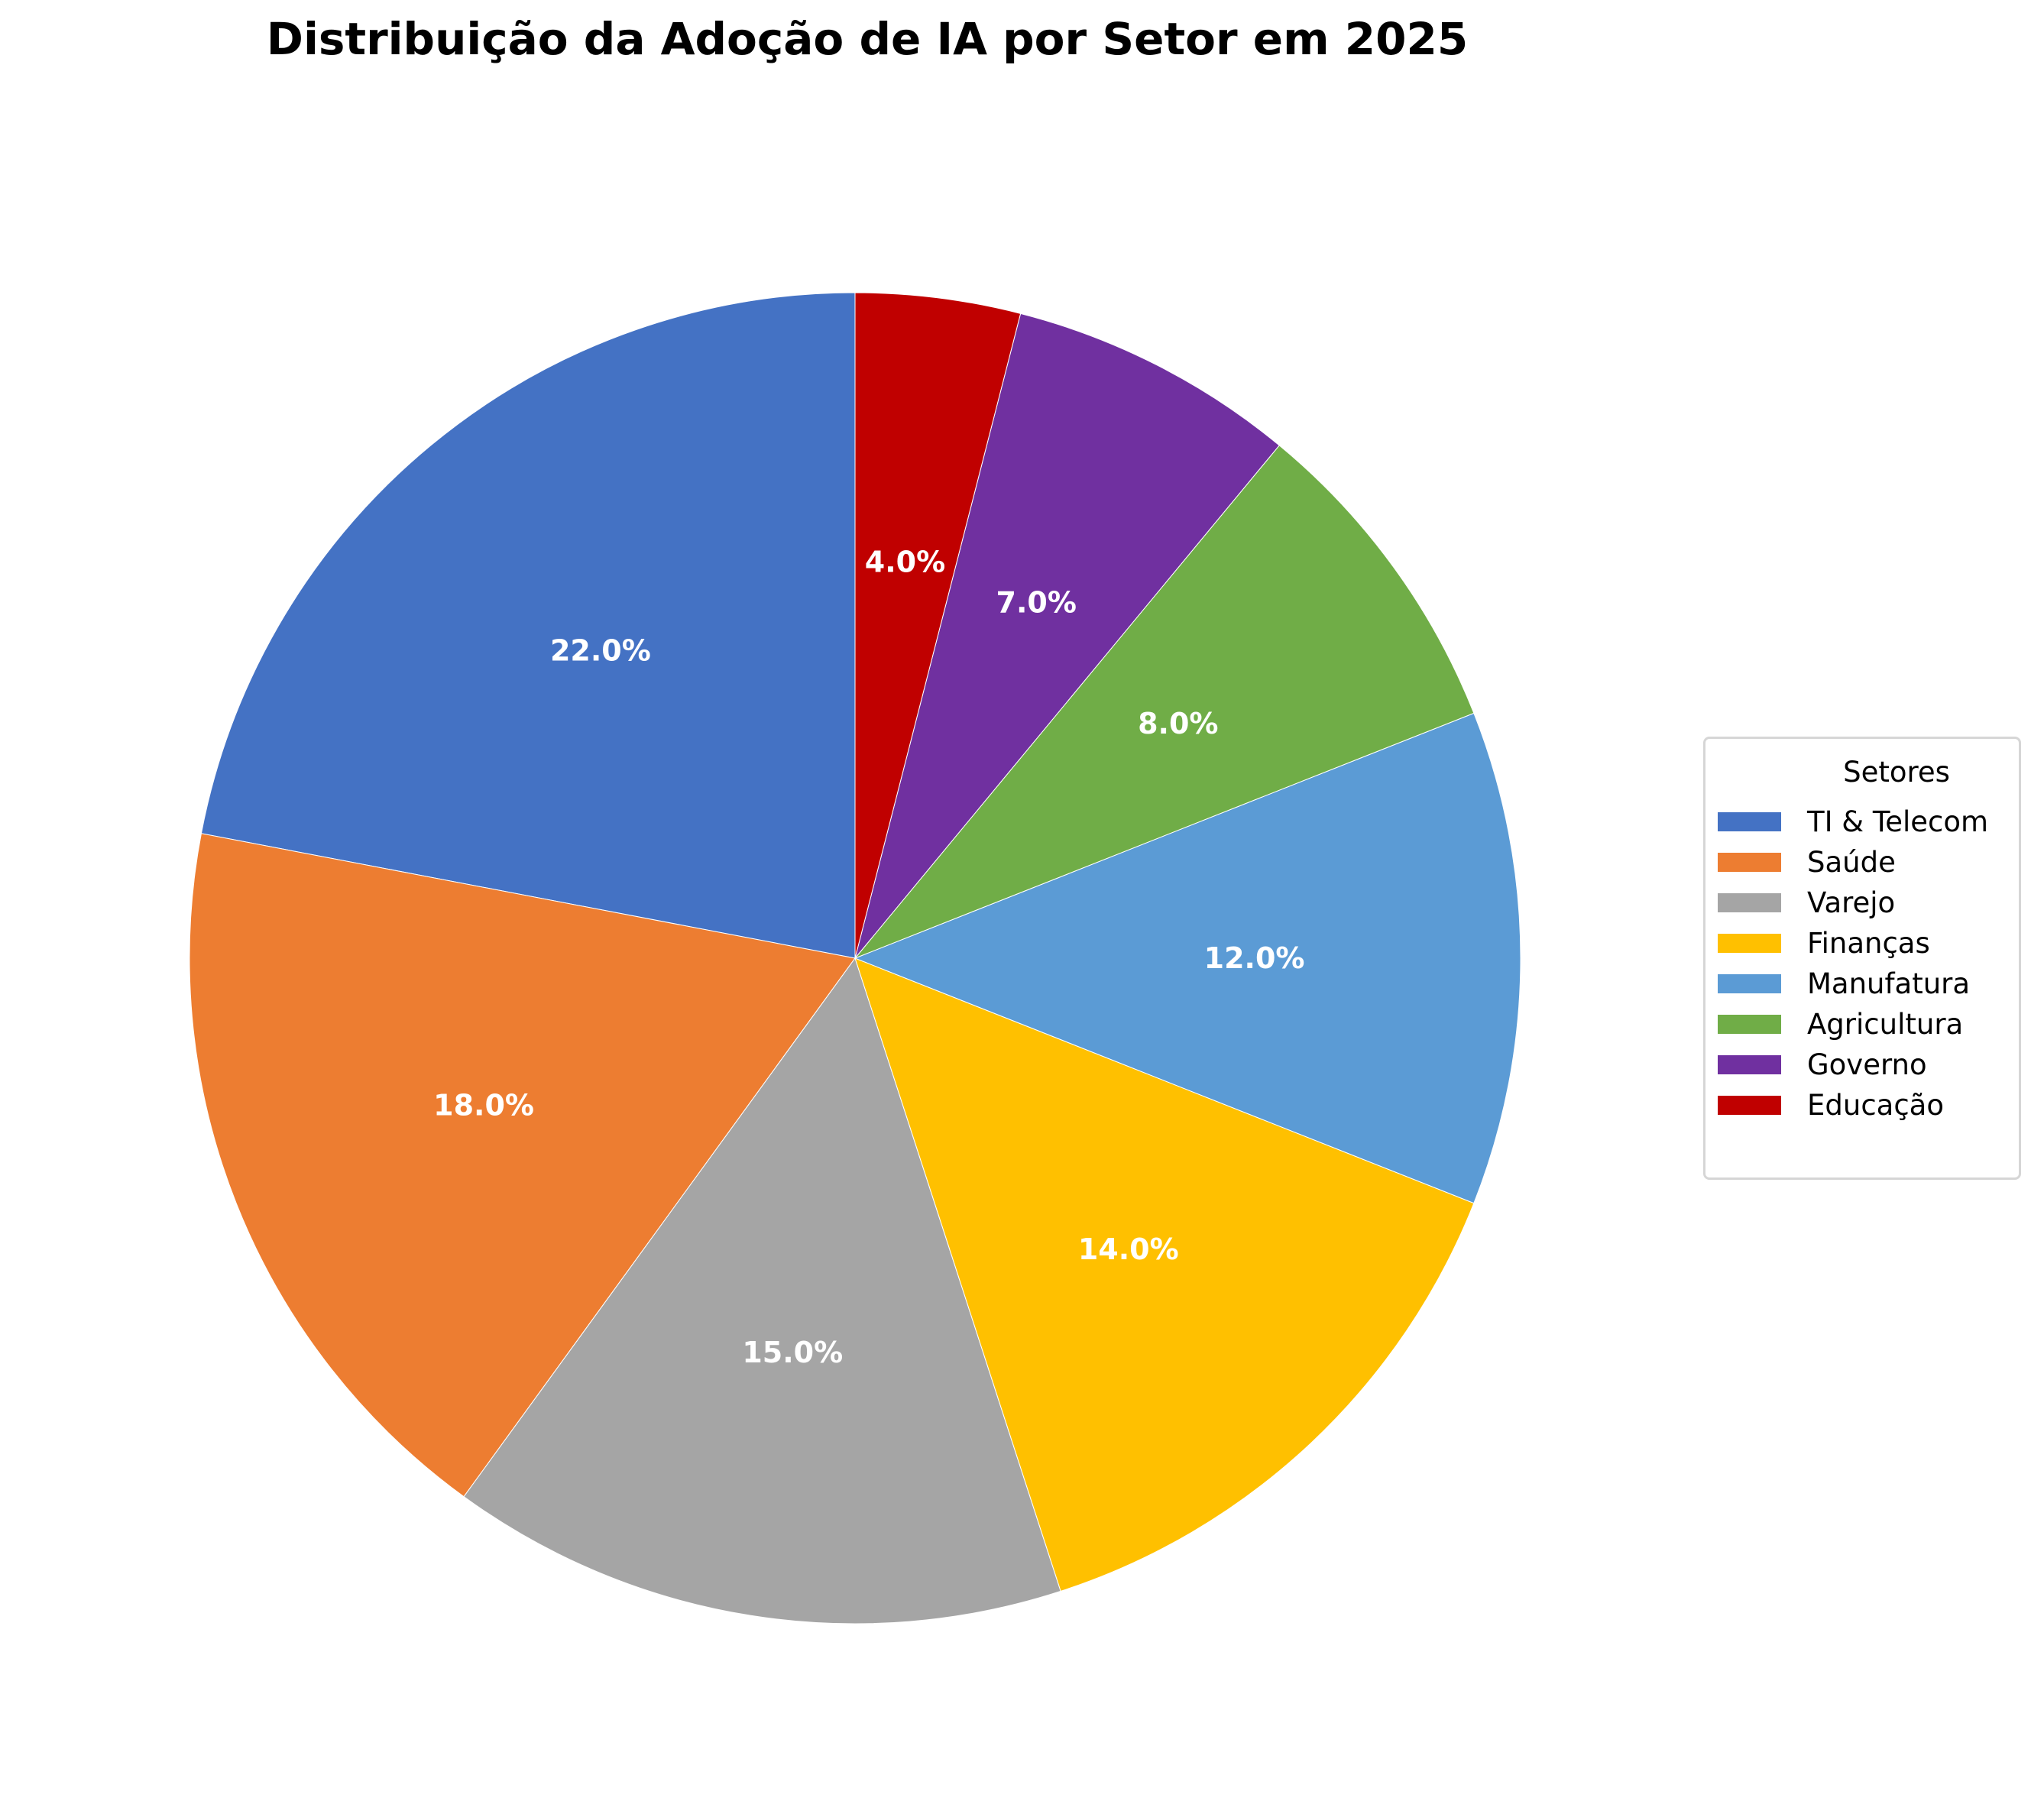  Describe the element at coordinates (938, 625) in the screenshot. I see `pie-slice-educa-o` at that location.